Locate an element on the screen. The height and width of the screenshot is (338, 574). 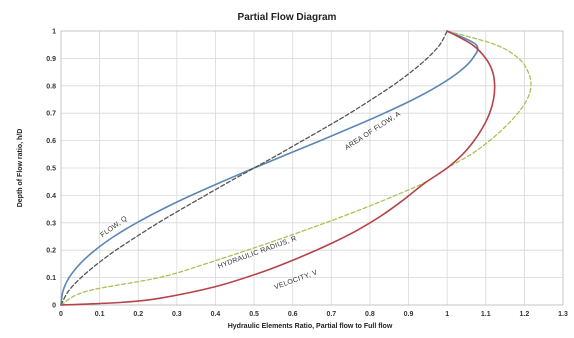
x-tick-label: 0.1 is located at coordinates (100, 314).